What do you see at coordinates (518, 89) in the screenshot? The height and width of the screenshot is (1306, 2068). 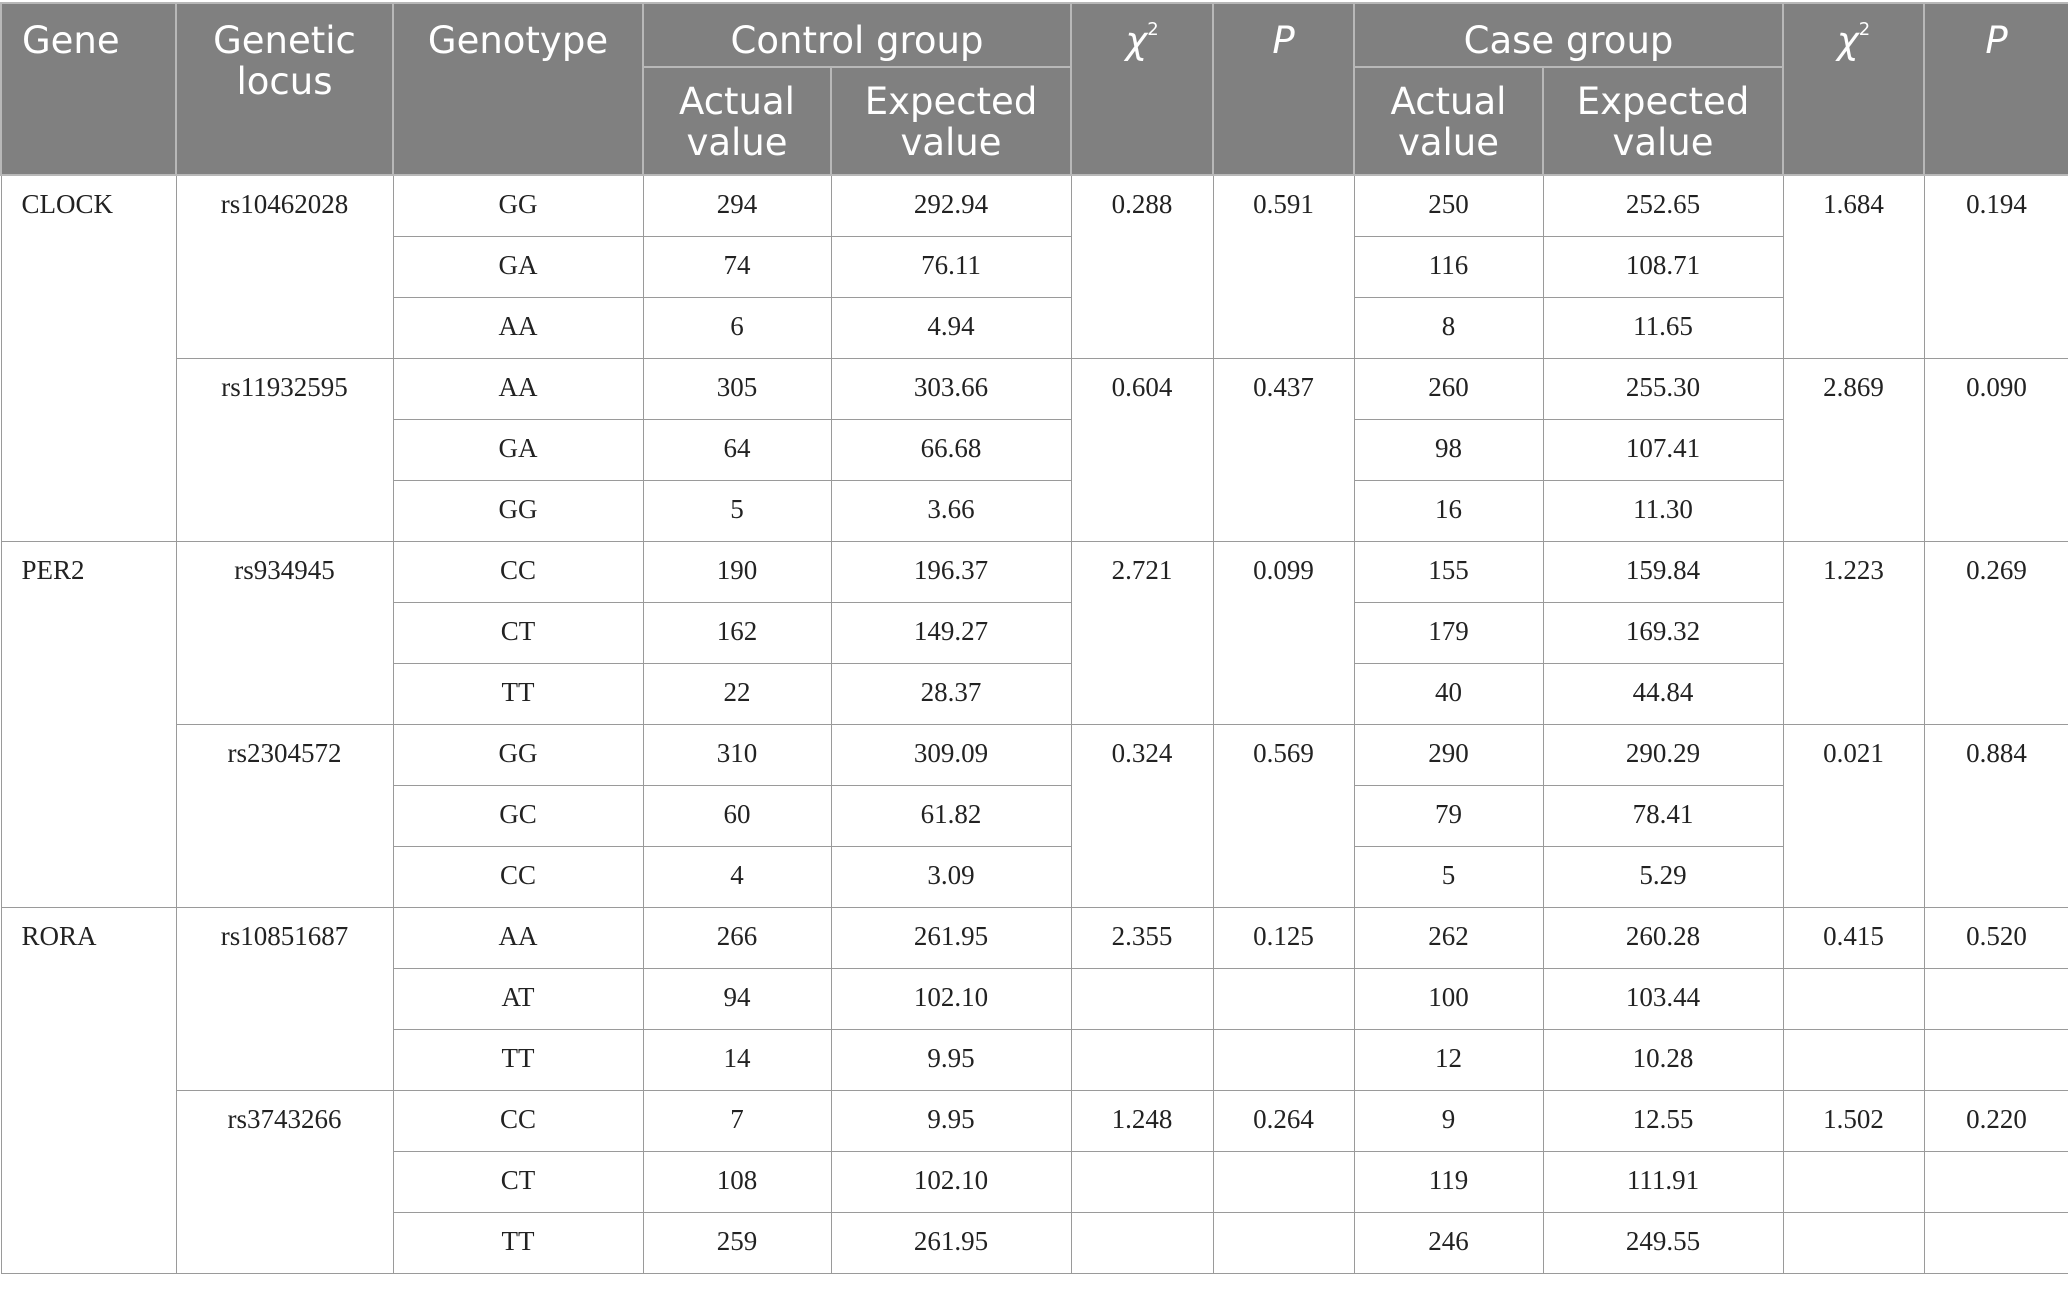 I see `header-genotype: Genotype` at bounding box center [518, 89].